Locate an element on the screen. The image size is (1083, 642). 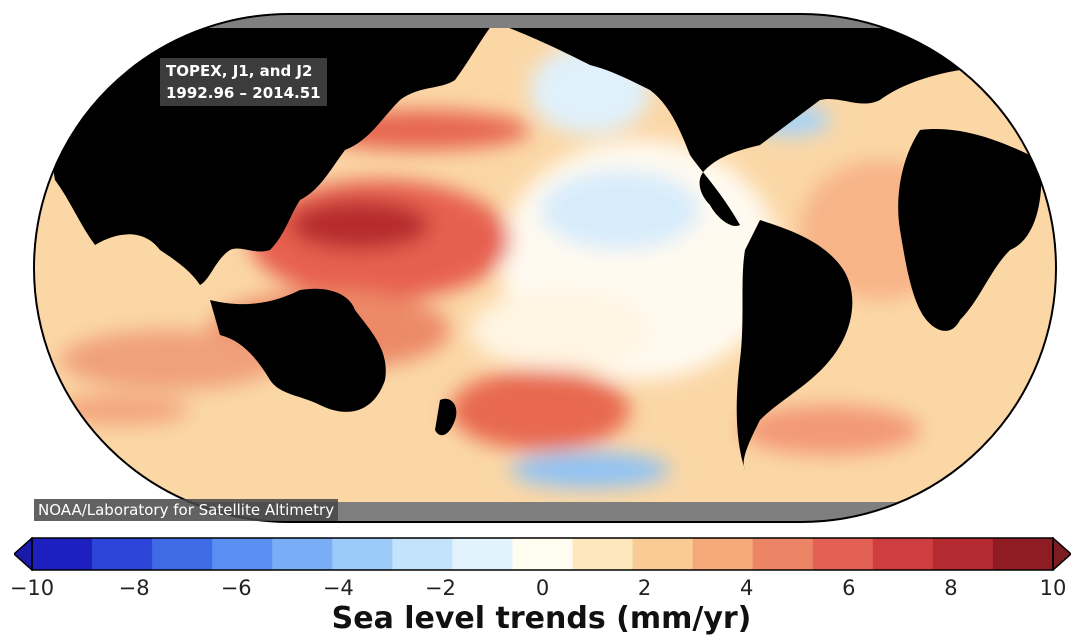
colorbar-tick-label: 10 is located at coordinates (1053, 588).